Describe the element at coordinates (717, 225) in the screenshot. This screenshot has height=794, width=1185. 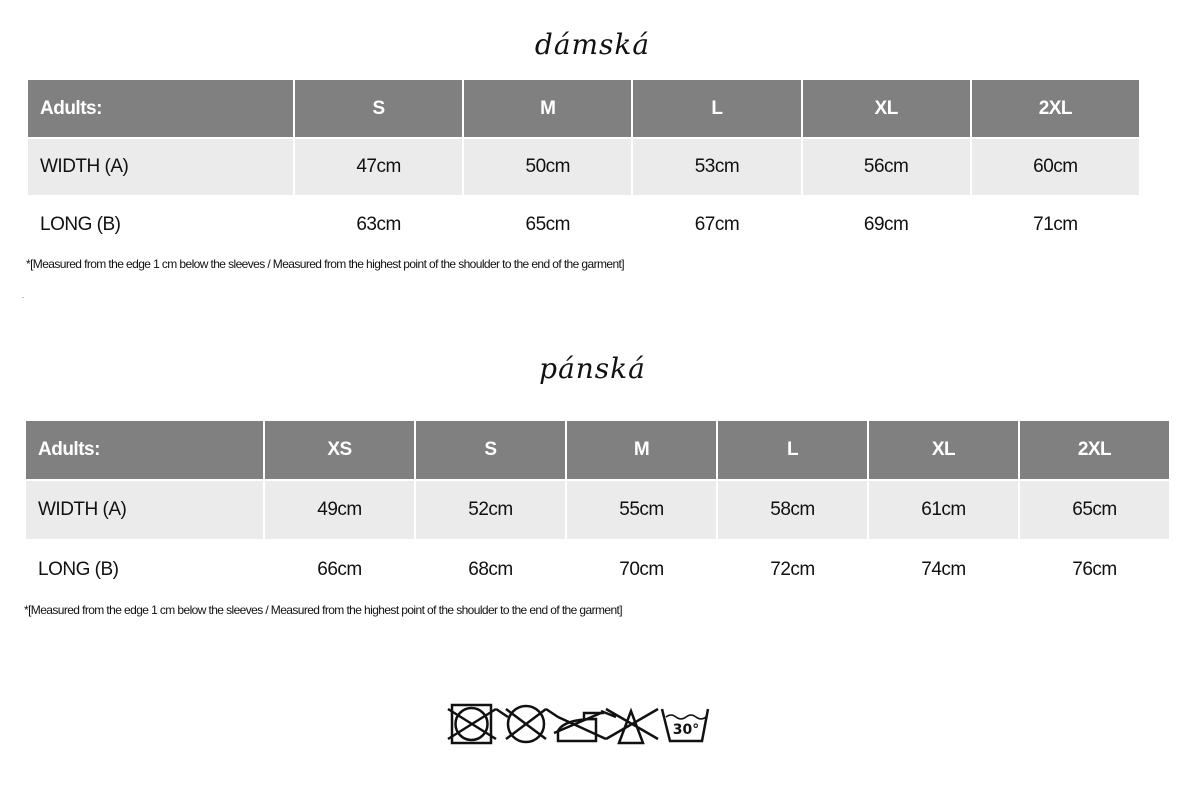
I see `size-value: 67cm` at that location.